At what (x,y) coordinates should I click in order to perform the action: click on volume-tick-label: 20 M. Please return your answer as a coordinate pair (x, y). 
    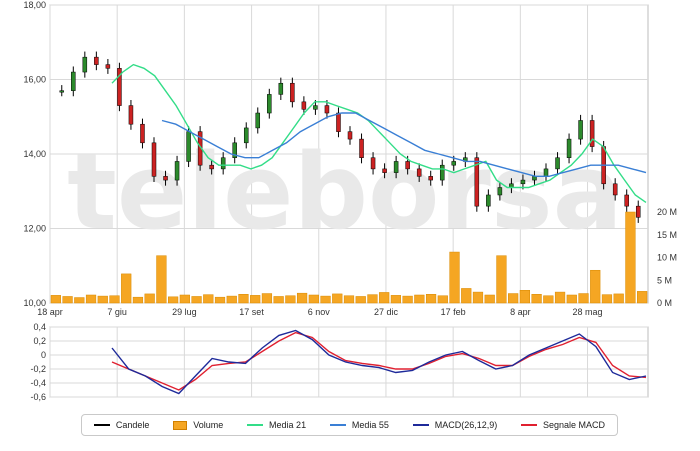
    Looking at the image, I should click on (667, 212).